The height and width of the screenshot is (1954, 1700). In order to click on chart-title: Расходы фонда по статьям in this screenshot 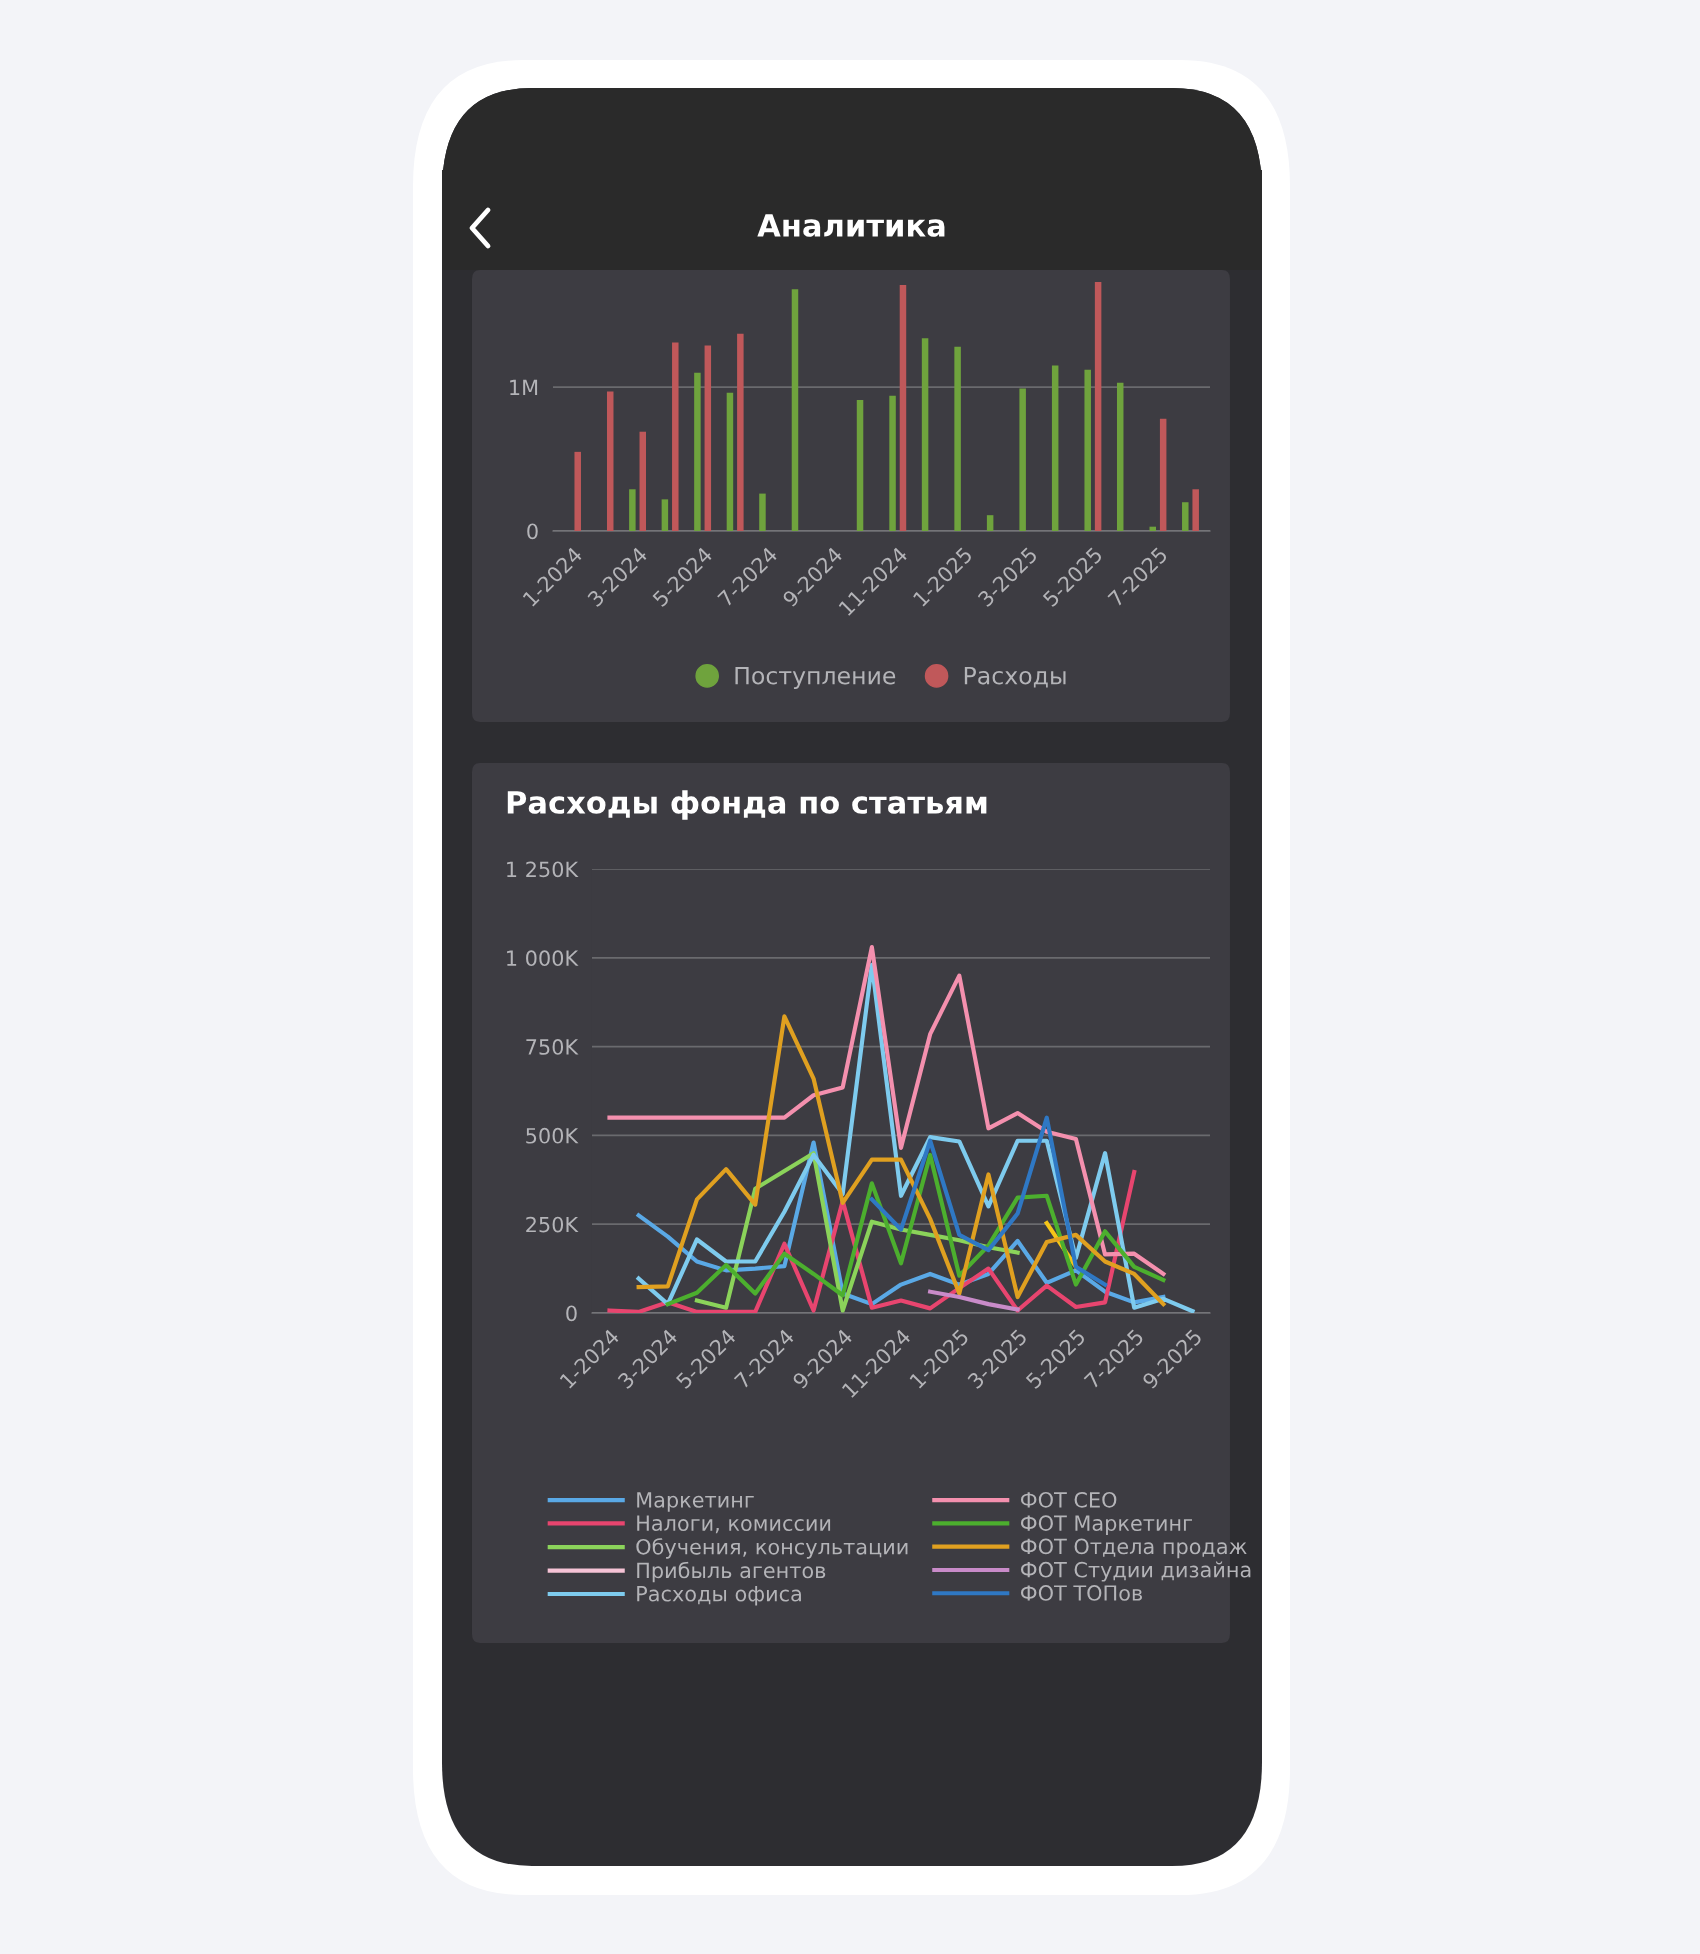, I will do `click(747, 805)`.